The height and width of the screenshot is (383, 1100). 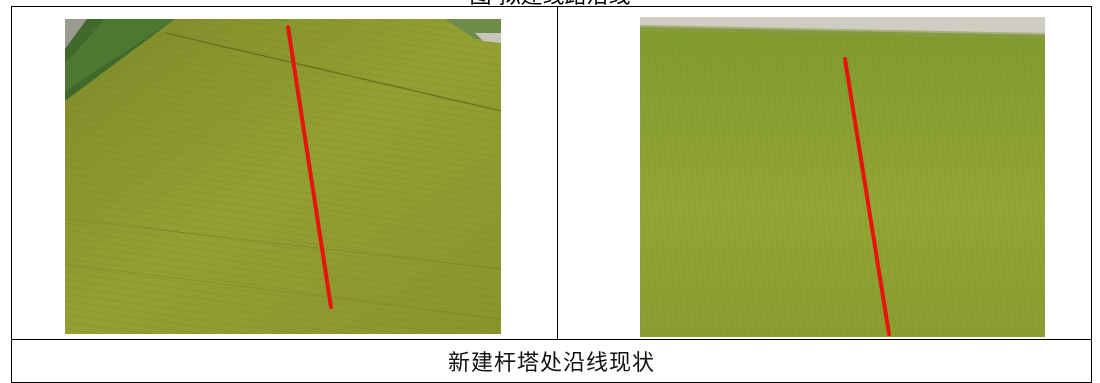 I want to click on caption-row: 新建杆塔处沿线现状, so click(x=551, y=361).